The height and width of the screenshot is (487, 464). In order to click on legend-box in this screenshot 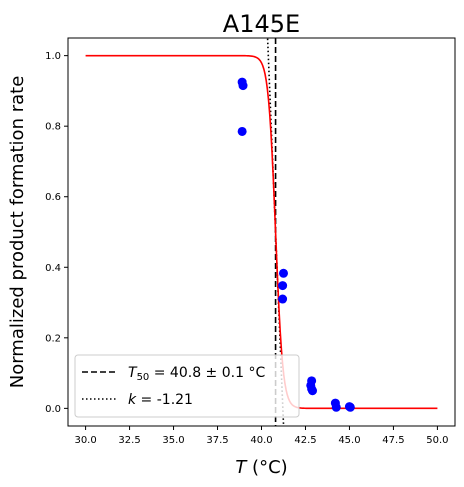, I will do `click(187, 386)`.